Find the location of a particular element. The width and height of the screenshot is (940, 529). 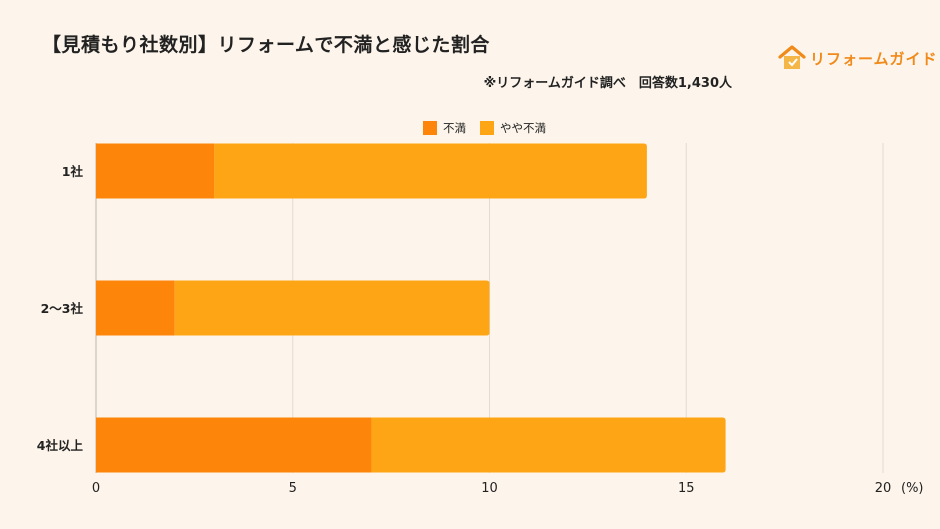

legend: 不満 やや不満 is located at coordinates (491, 128).